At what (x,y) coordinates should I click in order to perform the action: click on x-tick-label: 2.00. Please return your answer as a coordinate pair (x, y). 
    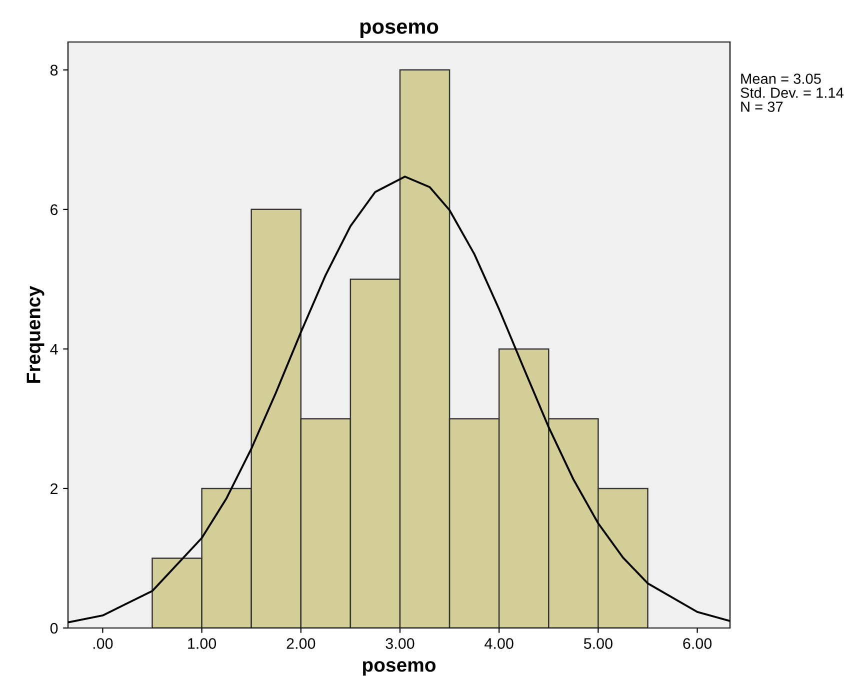
    Looking at the image, I should click on (301, 643).